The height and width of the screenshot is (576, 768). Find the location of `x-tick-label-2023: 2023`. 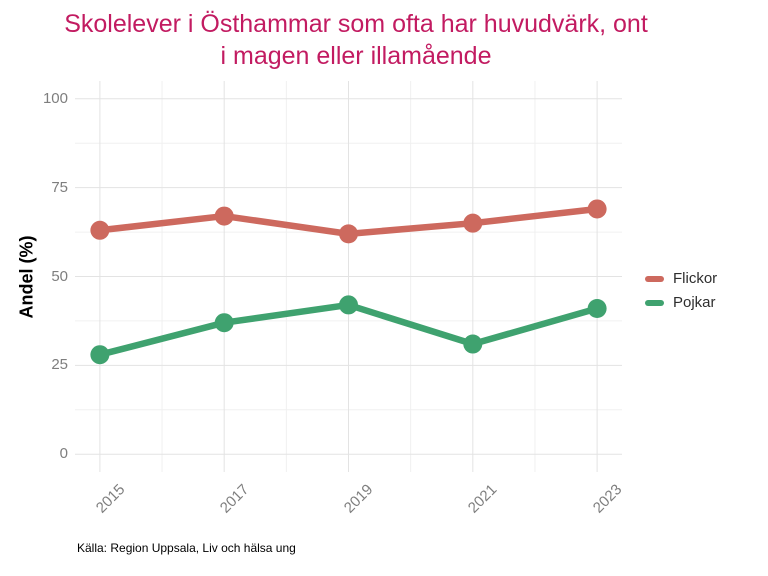

x-tick-label-2023: 2023 is located at coordinates (607, 499).